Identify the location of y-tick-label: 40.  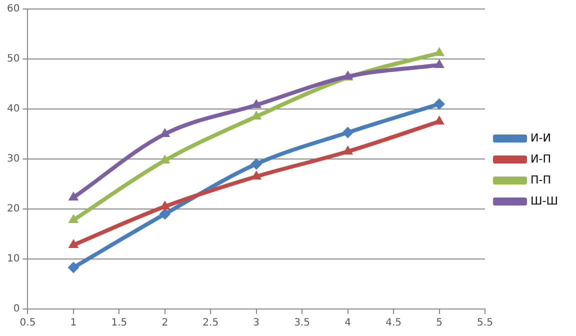
(13, 109).